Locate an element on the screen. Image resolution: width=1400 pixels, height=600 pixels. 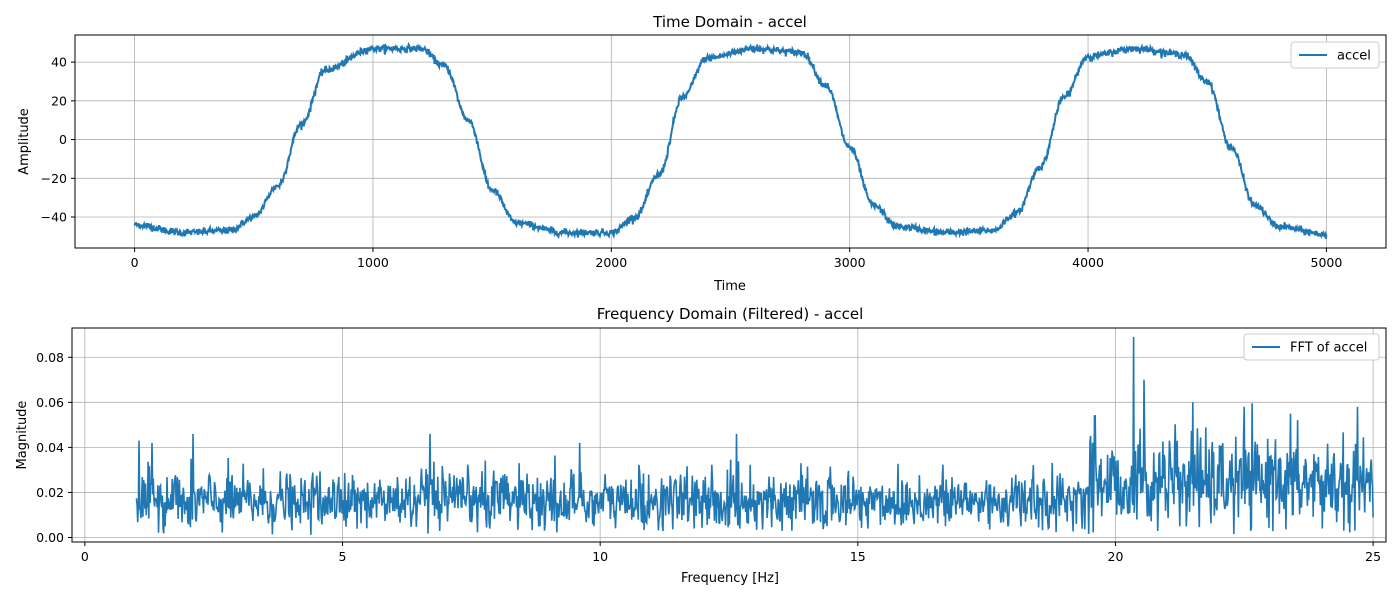
y-axis-label: Magnitude is located at coordinates (22, 435).